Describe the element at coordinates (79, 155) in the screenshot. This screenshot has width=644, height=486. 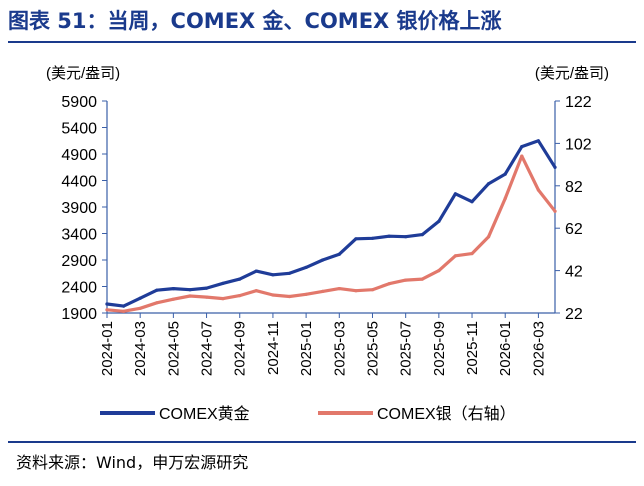
I see `left-tick-label: 4900` at that location.